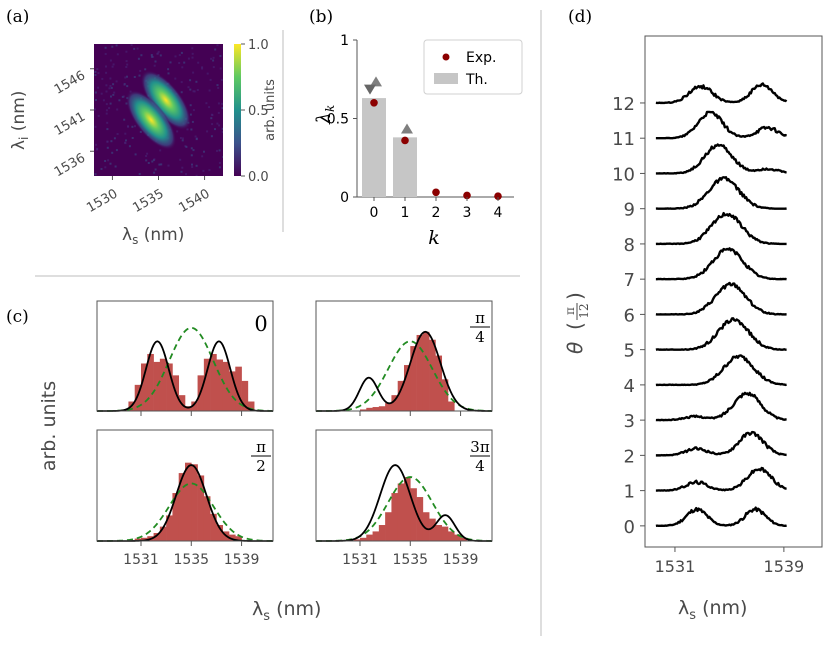  What do you see at coordinates (570, 311) in the screenshot?
I see `svg-text: π` at bounding box center [570, 311].